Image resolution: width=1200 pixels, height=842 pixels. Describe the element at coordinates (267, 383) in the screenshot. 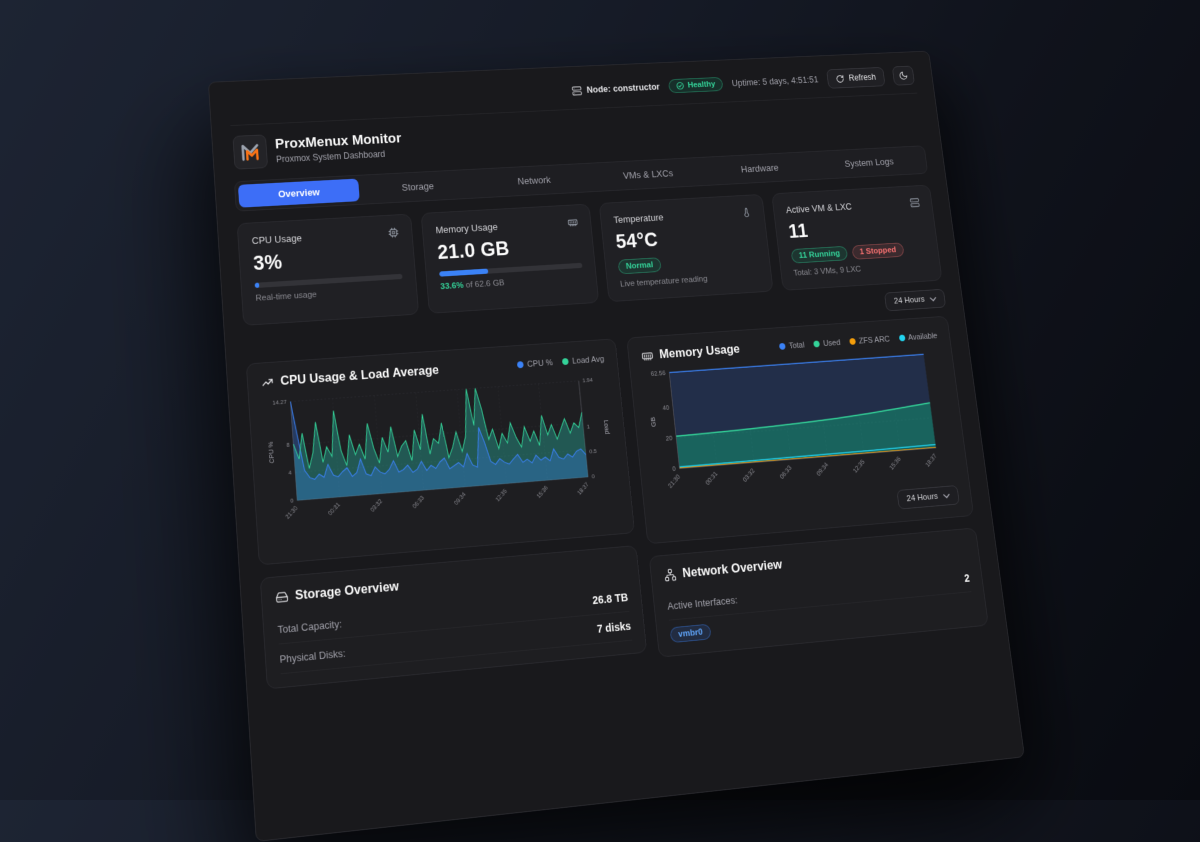

I see `trending-up-icon` at that location.